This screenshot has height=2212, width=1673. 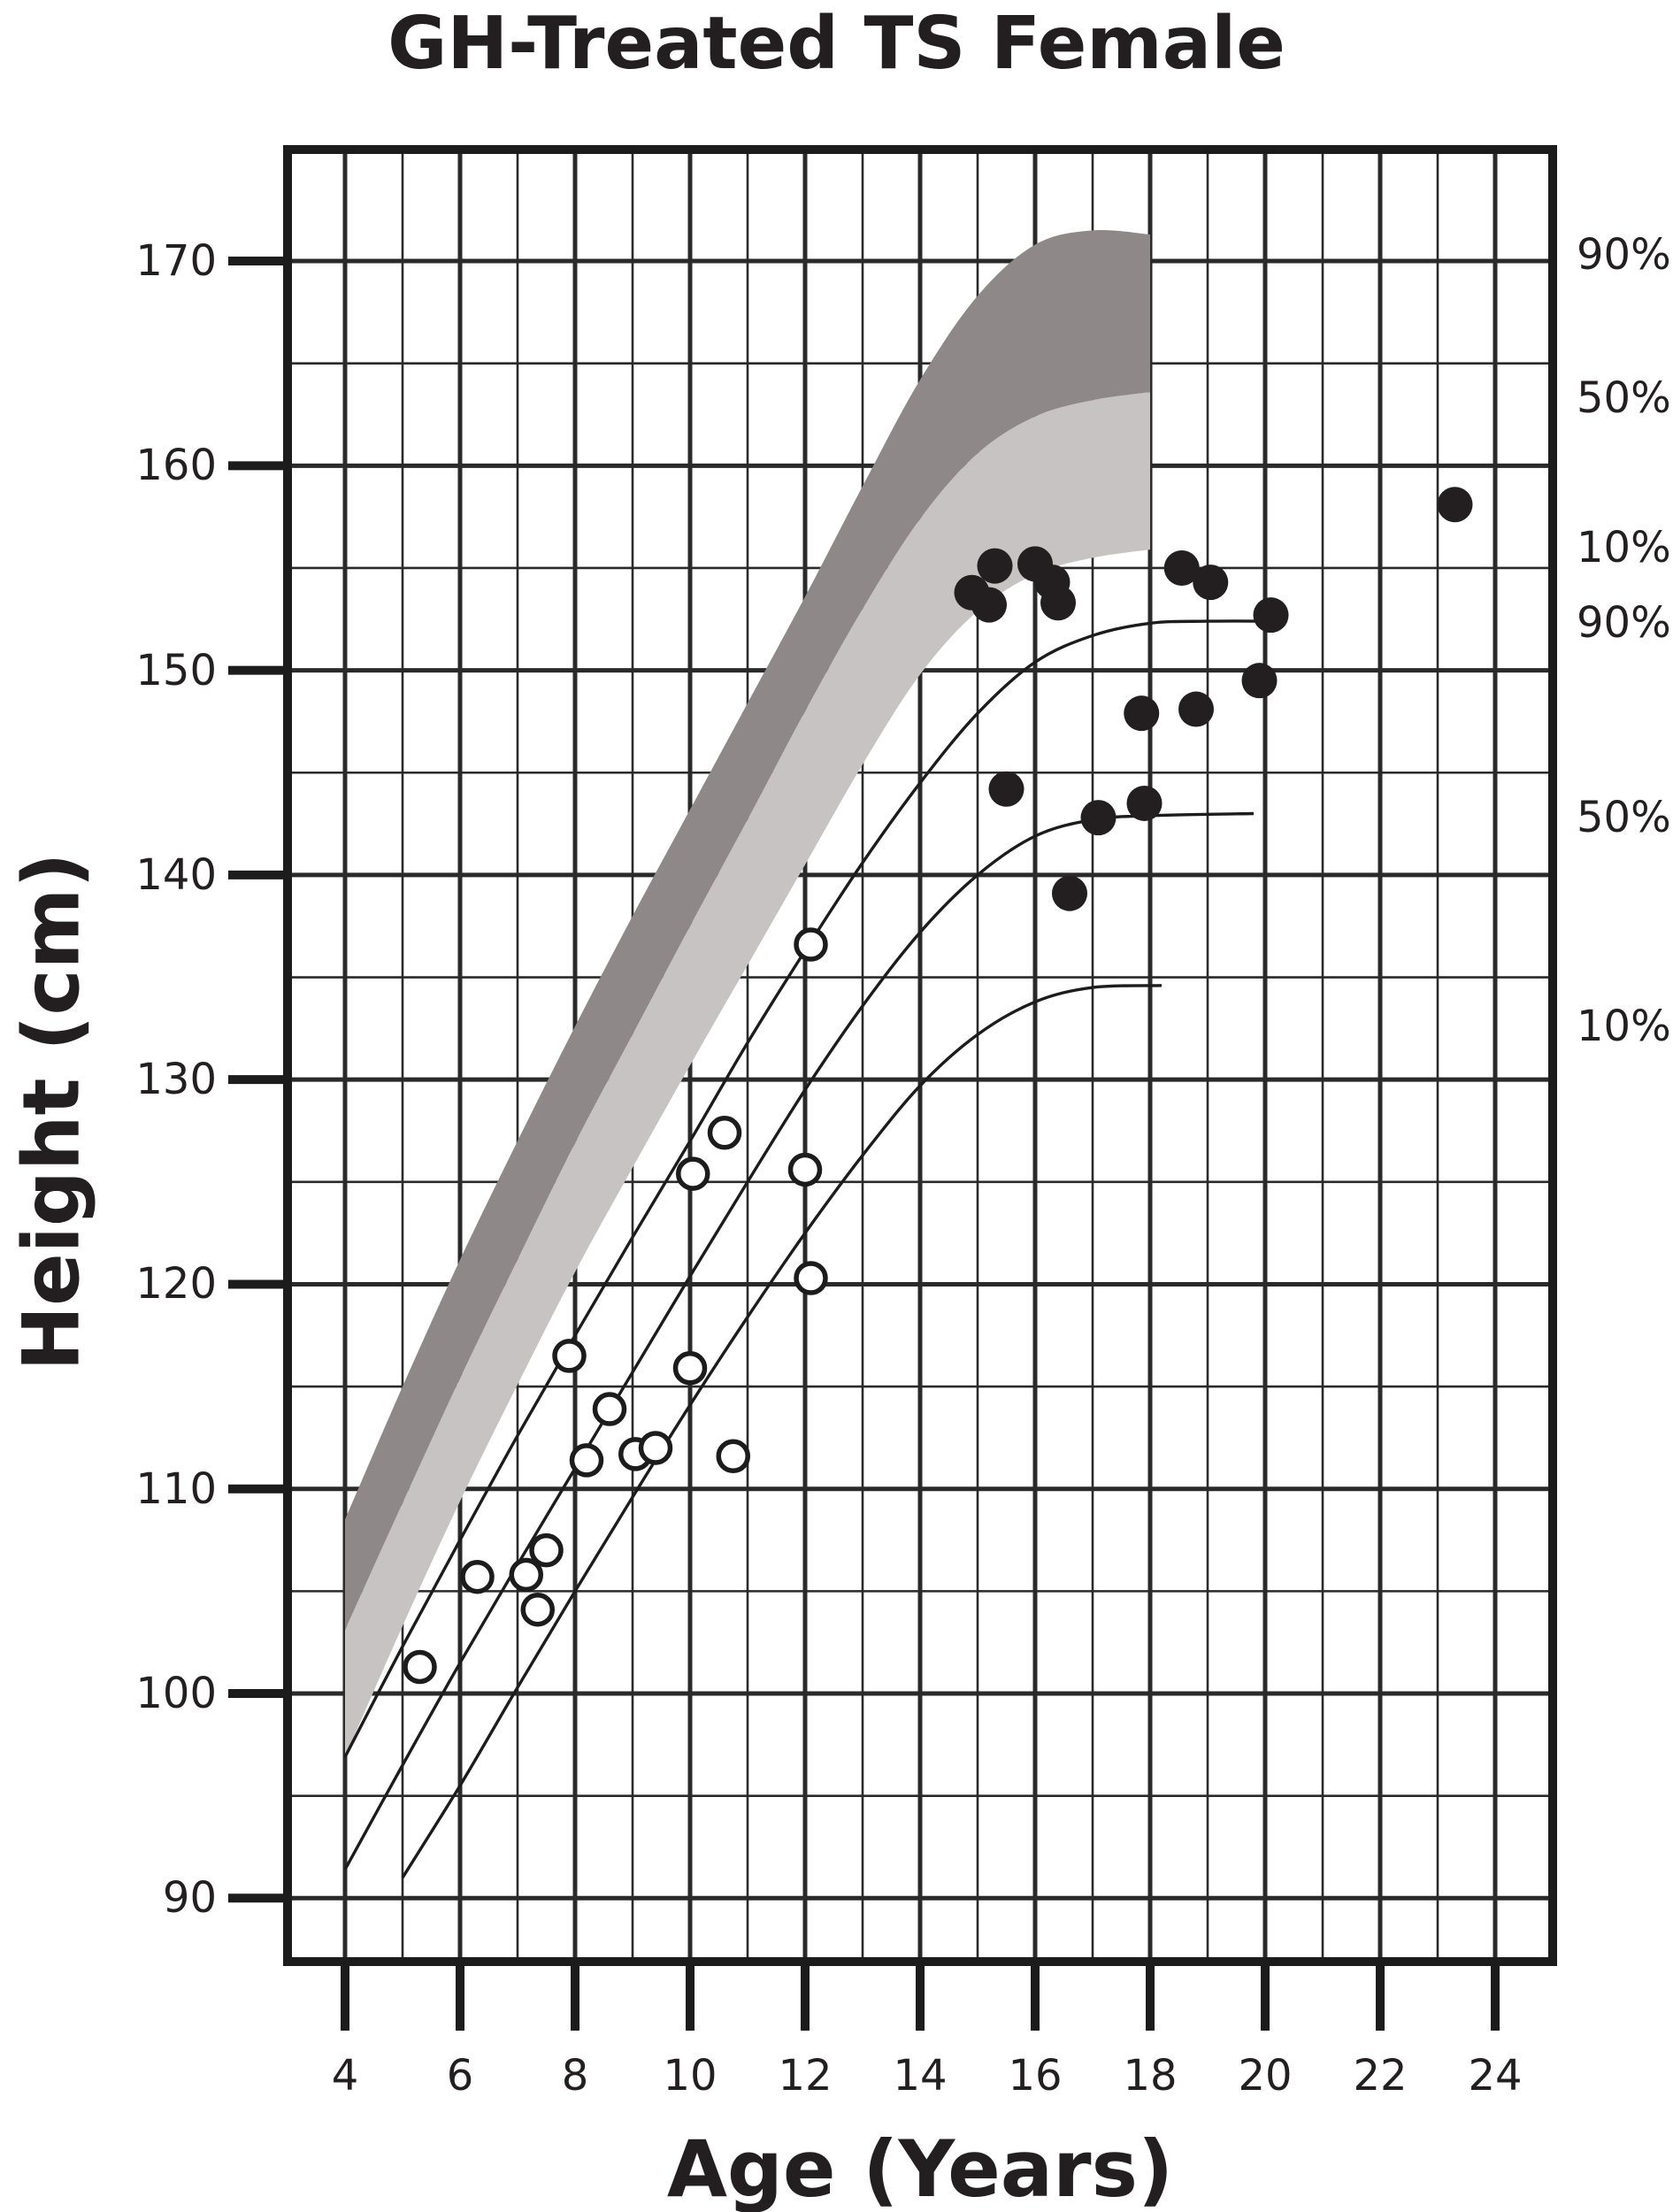 I want to click on x-axis-title: Age (Years), so click(x=920, y=2168).